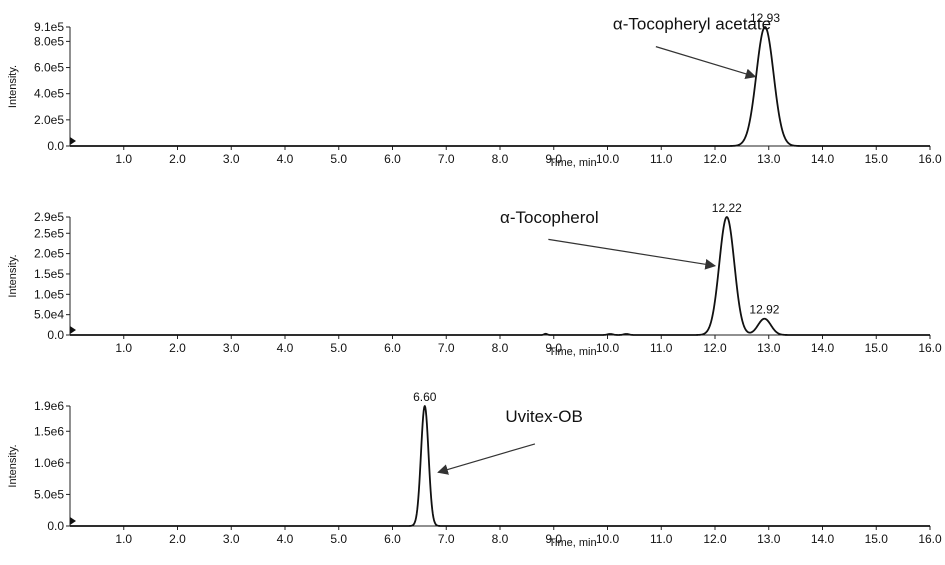  I want to click on y-tick-label: 8.0e5, so click(49, 41).